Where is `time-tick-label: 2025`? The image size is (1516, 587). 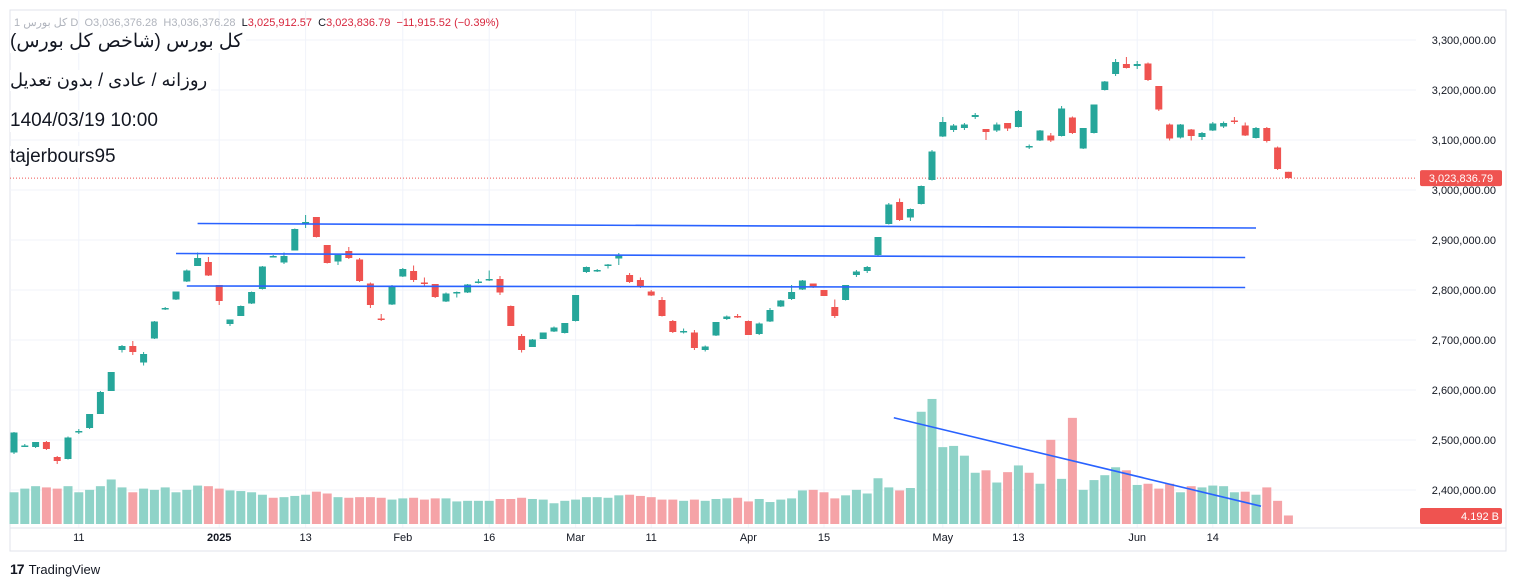
time-tick-label: 2025 is located at coordinates (219, 538).